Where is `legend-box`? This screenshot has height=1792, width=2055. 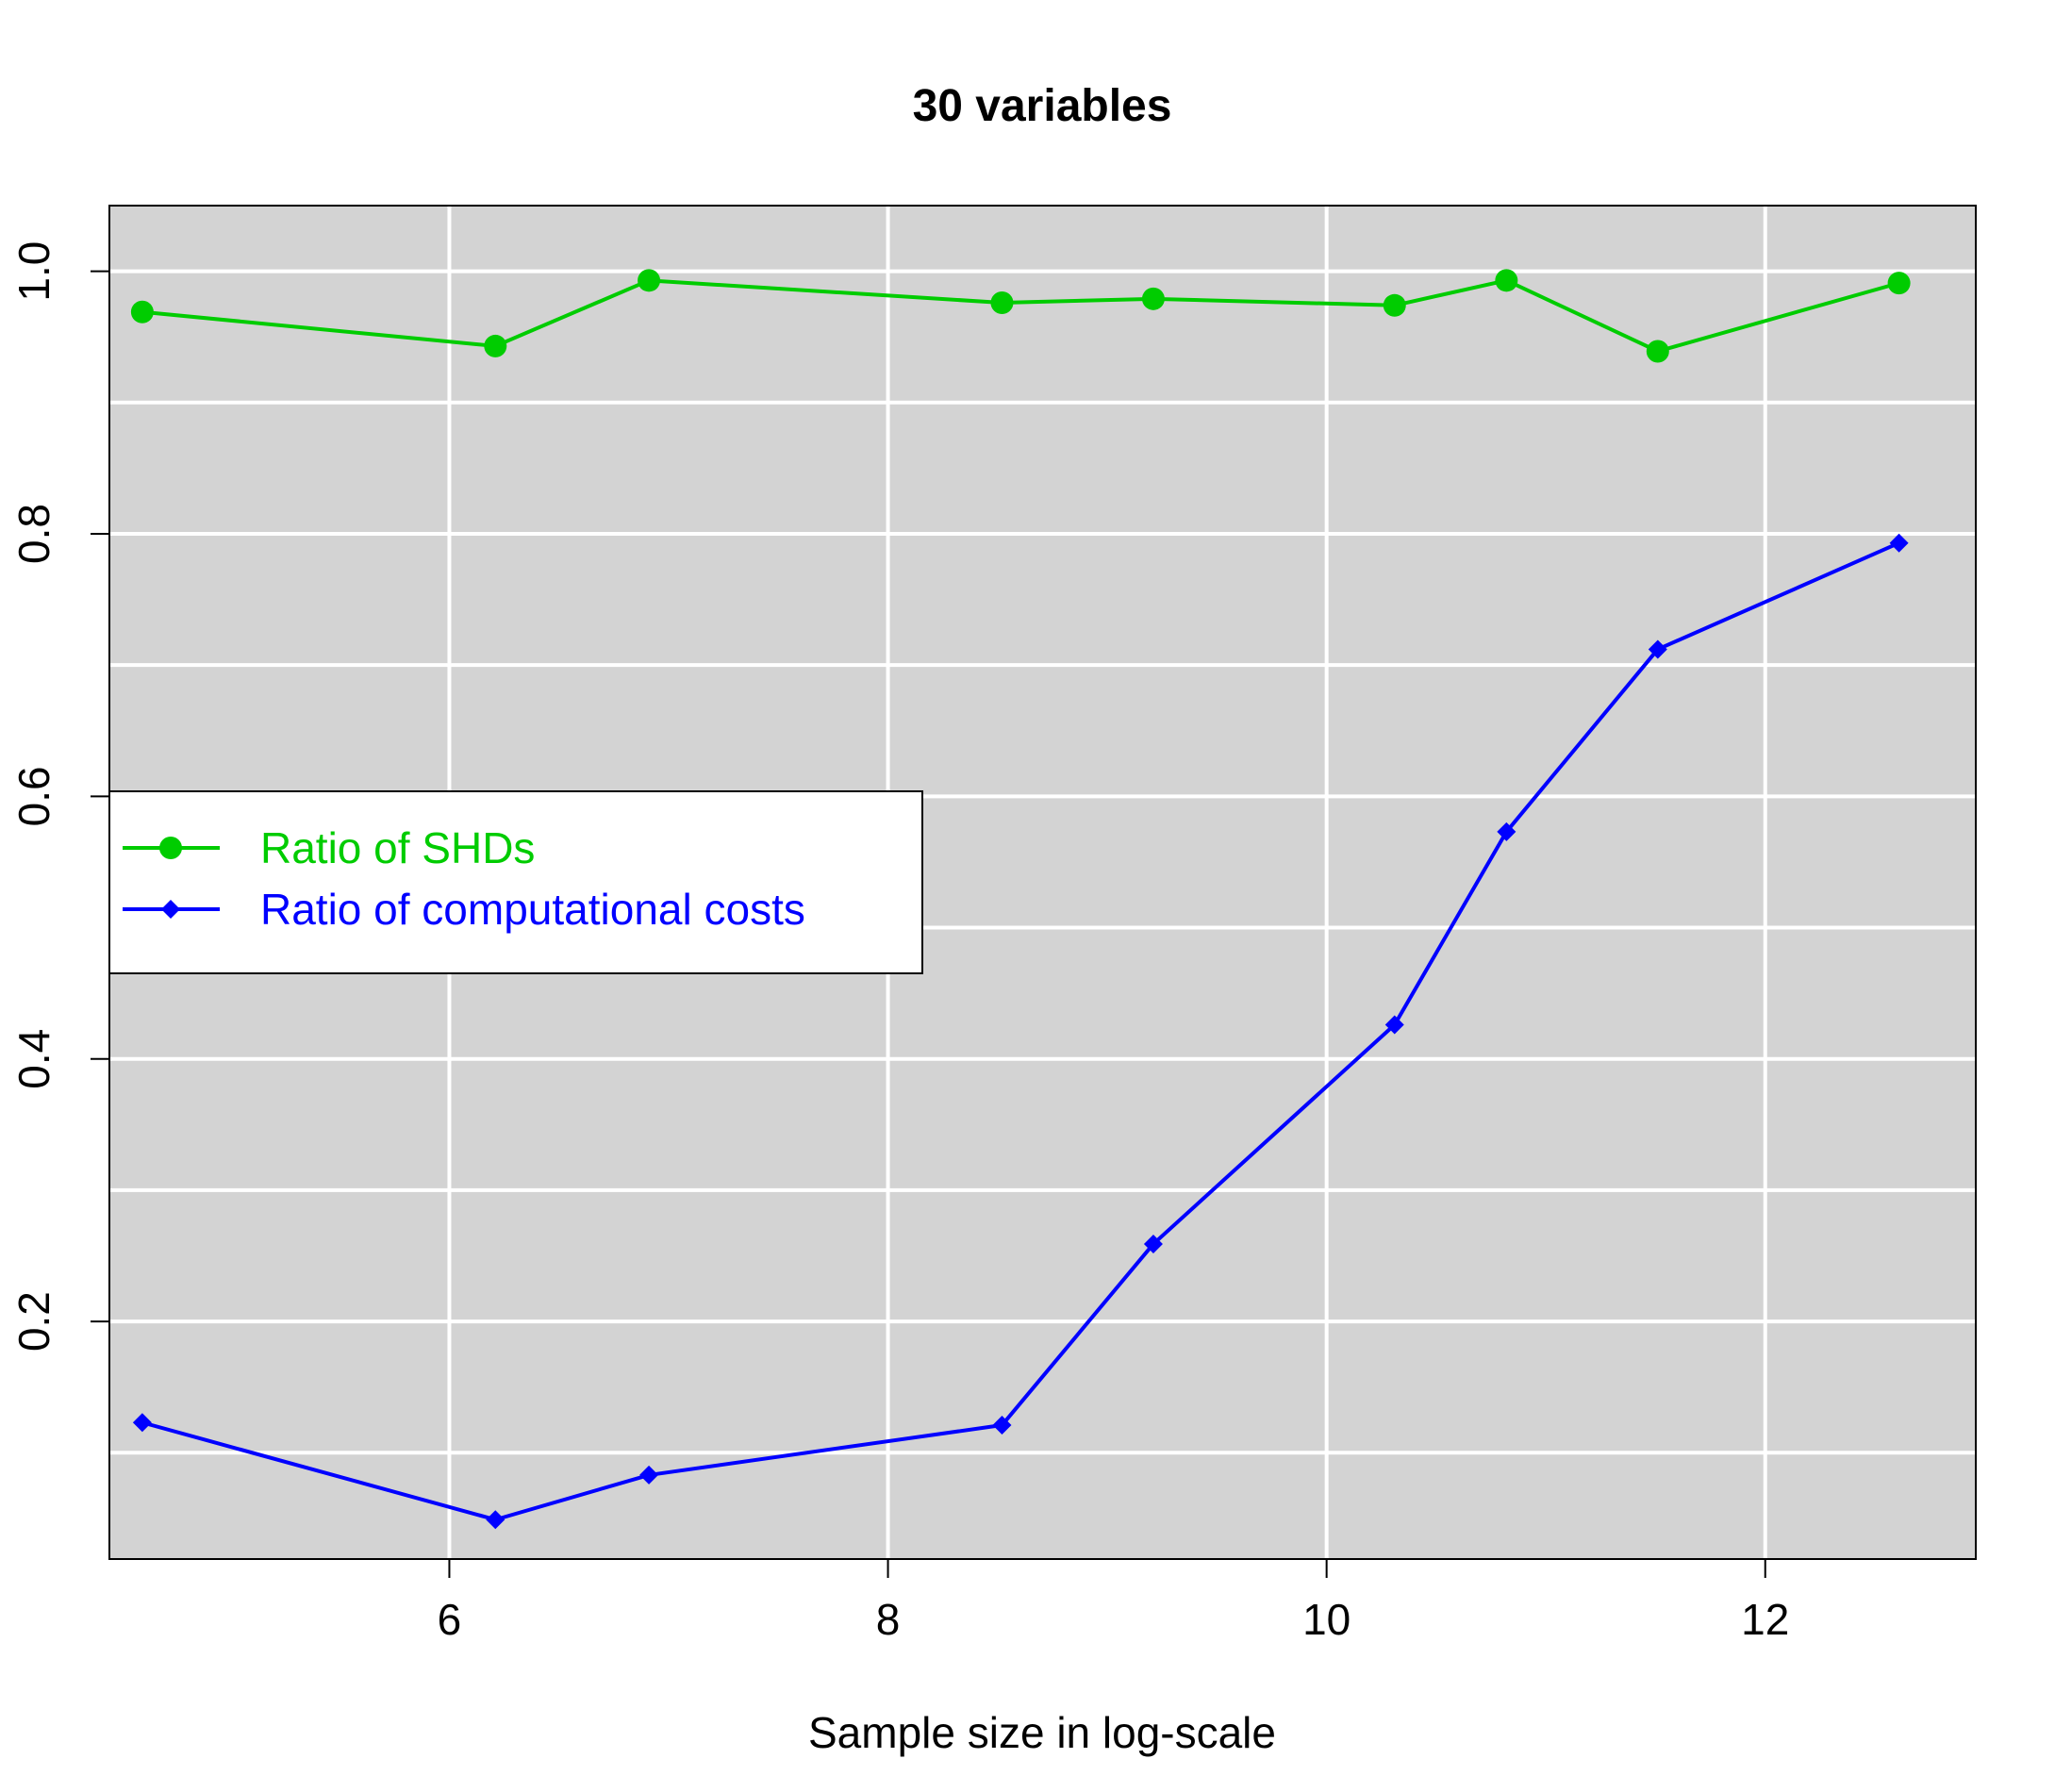 legend-box is located at coordinates (516, 882).